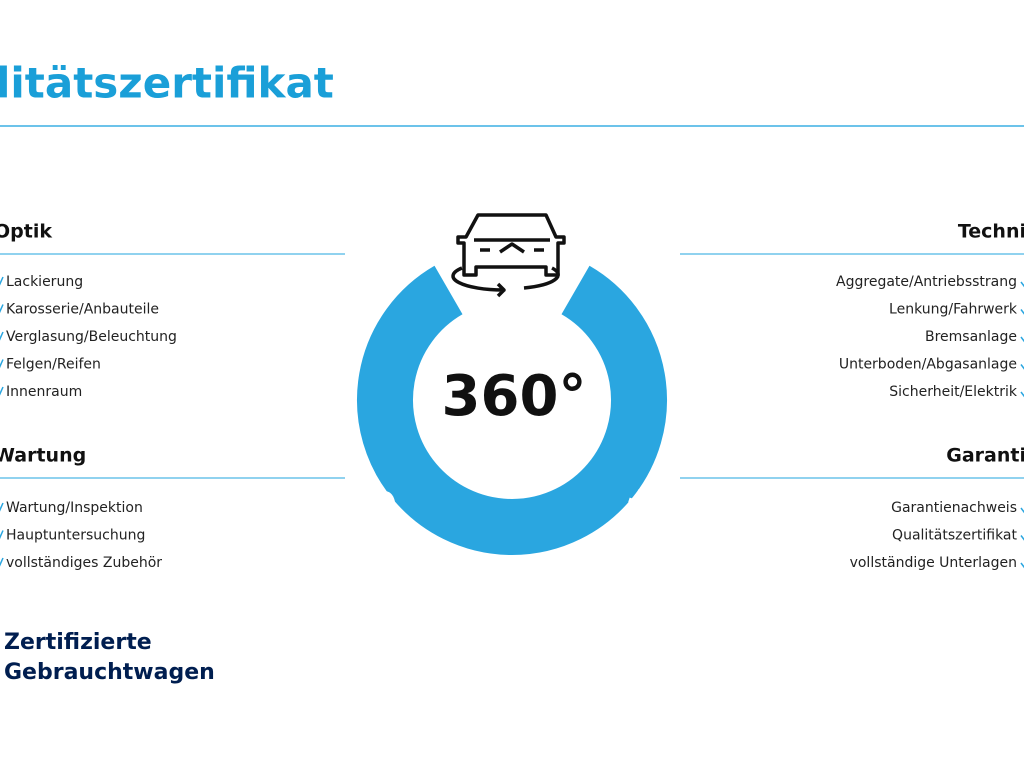 The image size is (1024, 768). Describe the element at coordinates (985, 456) in the screenshot. I see `section-heading: Garanti` at that location.